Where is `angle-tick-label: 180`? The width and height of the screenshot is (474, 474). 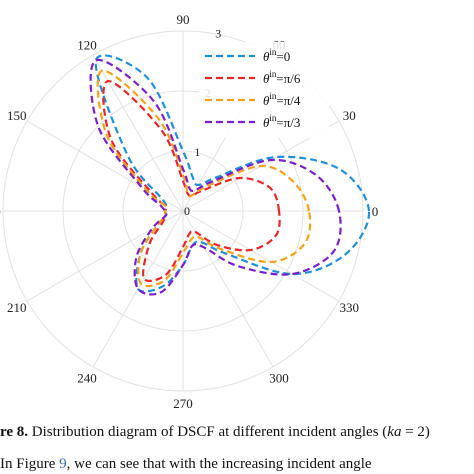 angle-tick-label: 180 is located at coordinates (0, 211).